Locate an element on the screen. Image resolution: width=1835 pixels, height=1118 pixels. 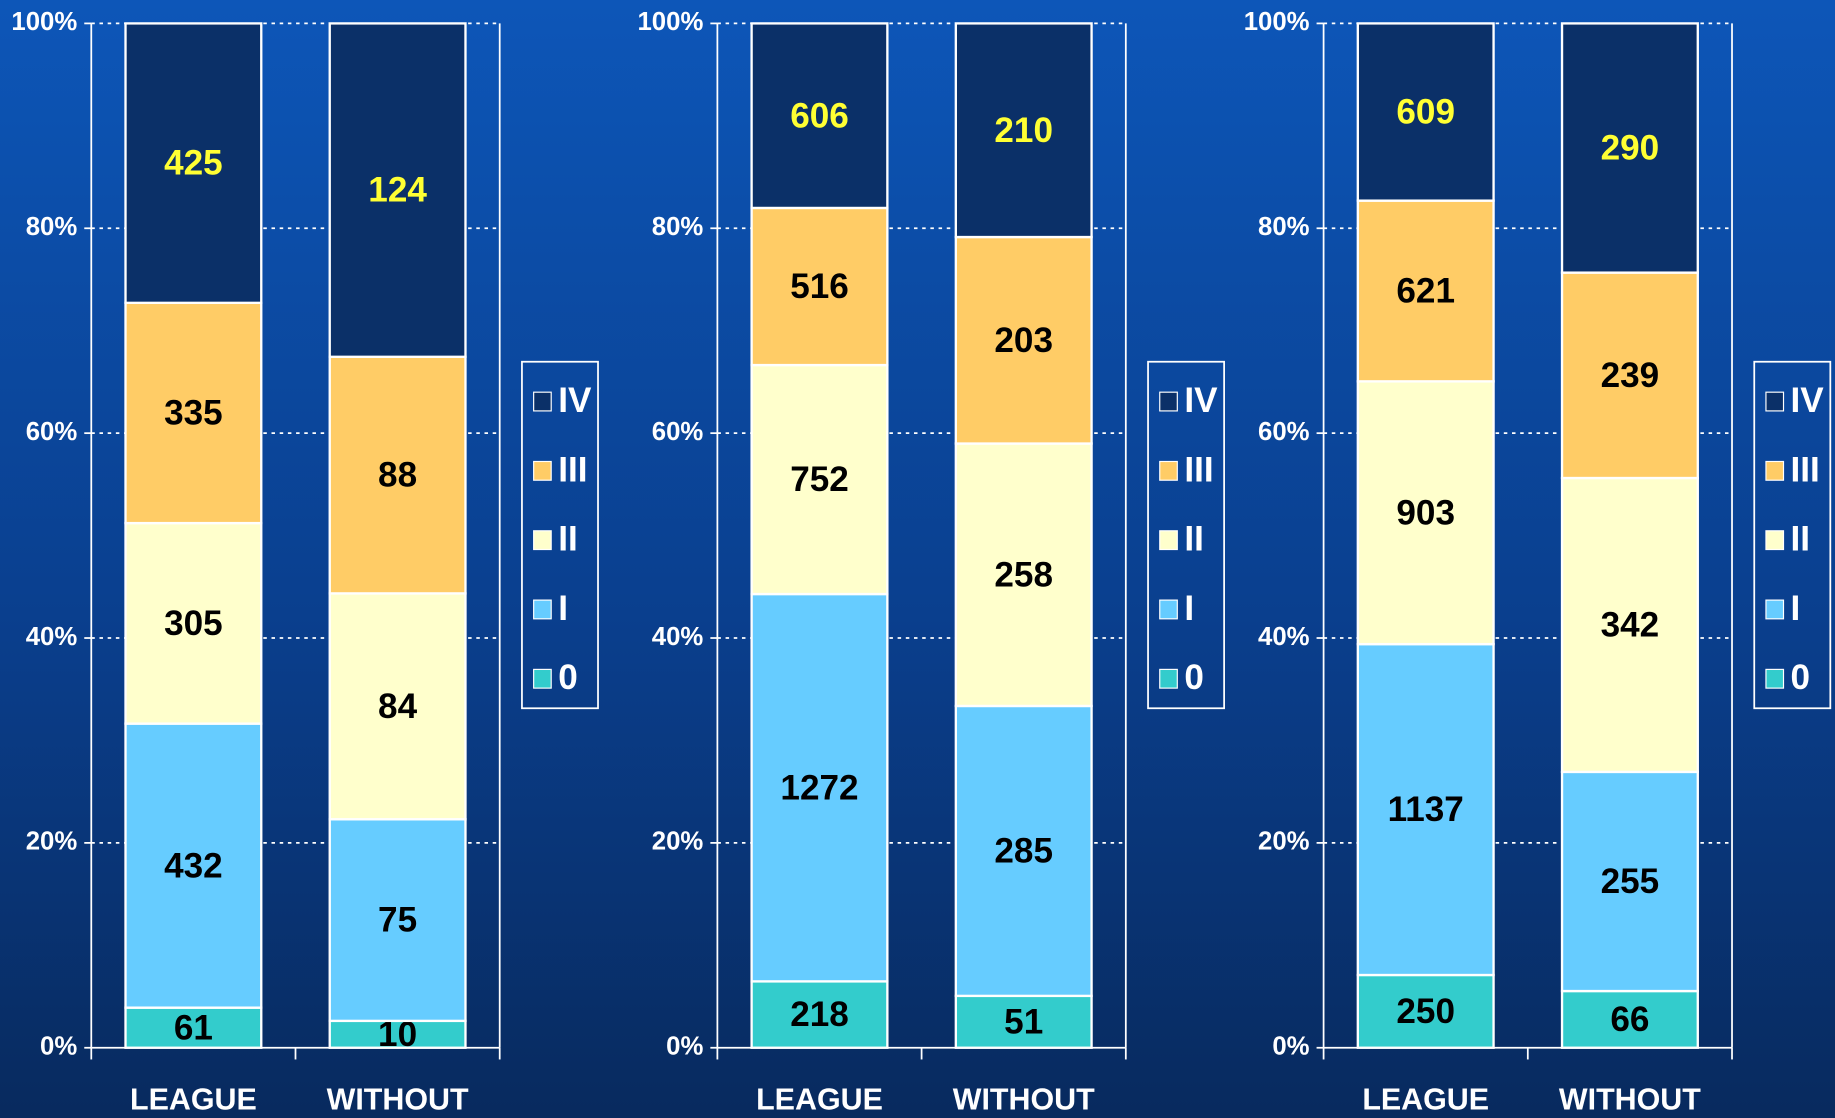
data-label: 88 is located at coordinates (397, 475).